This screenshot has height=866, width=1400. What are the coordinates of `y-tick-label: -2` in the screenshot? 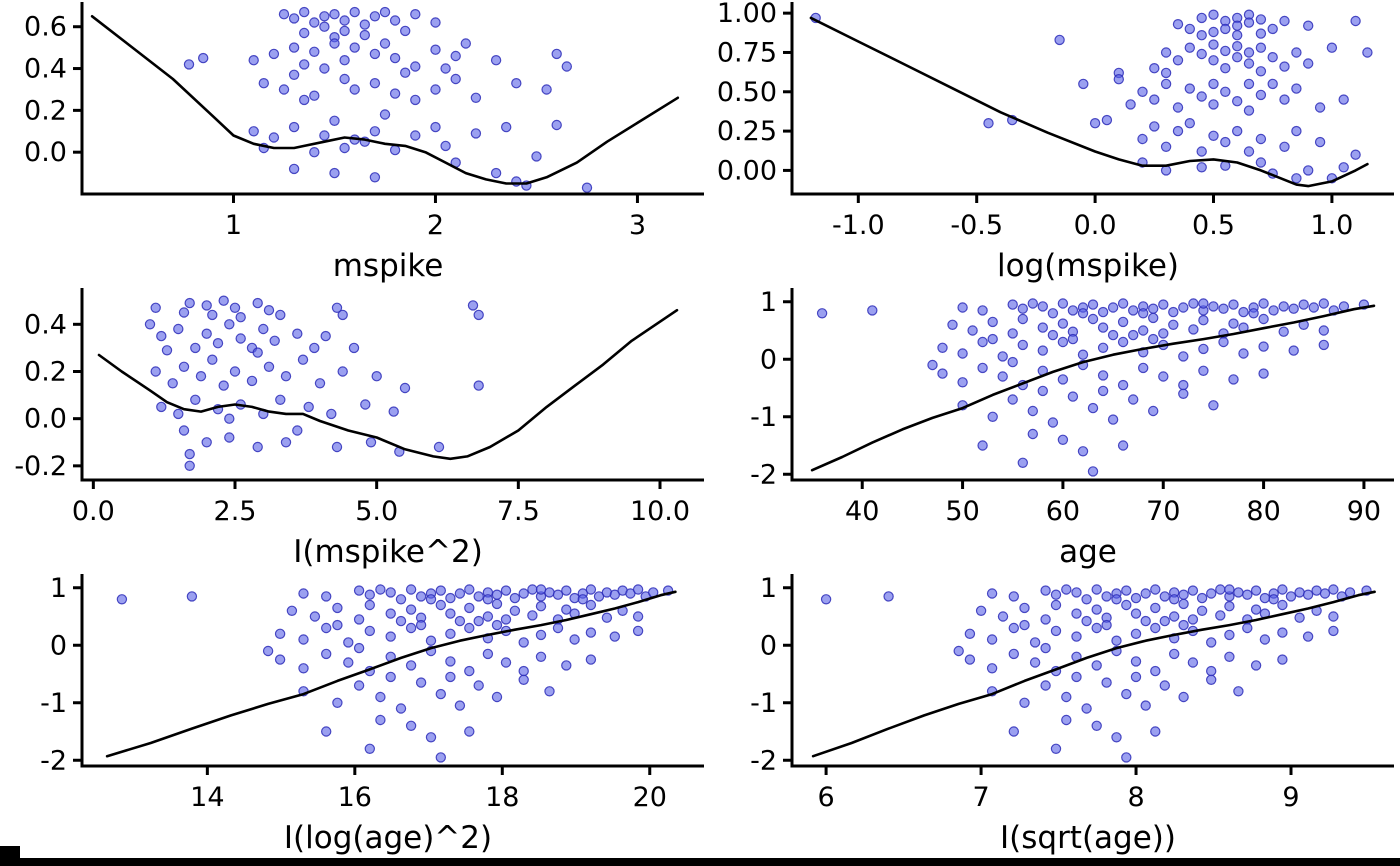 It's located at (53, 760).